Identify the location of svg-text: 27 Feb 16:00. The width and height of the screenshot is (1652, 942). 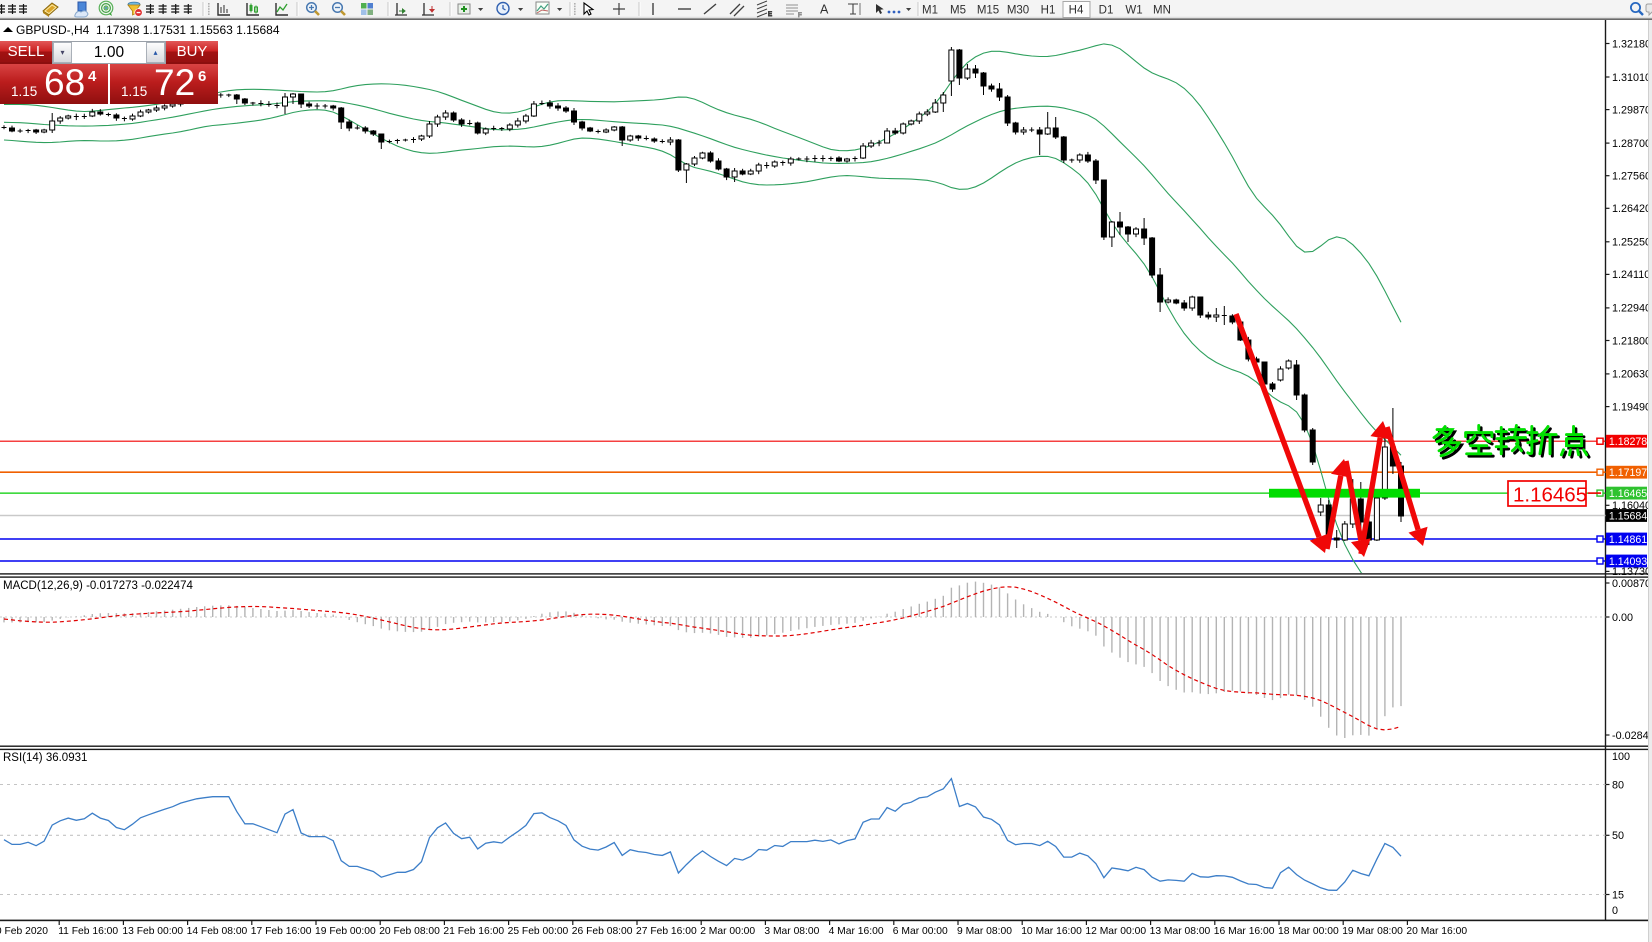
(666, 931).